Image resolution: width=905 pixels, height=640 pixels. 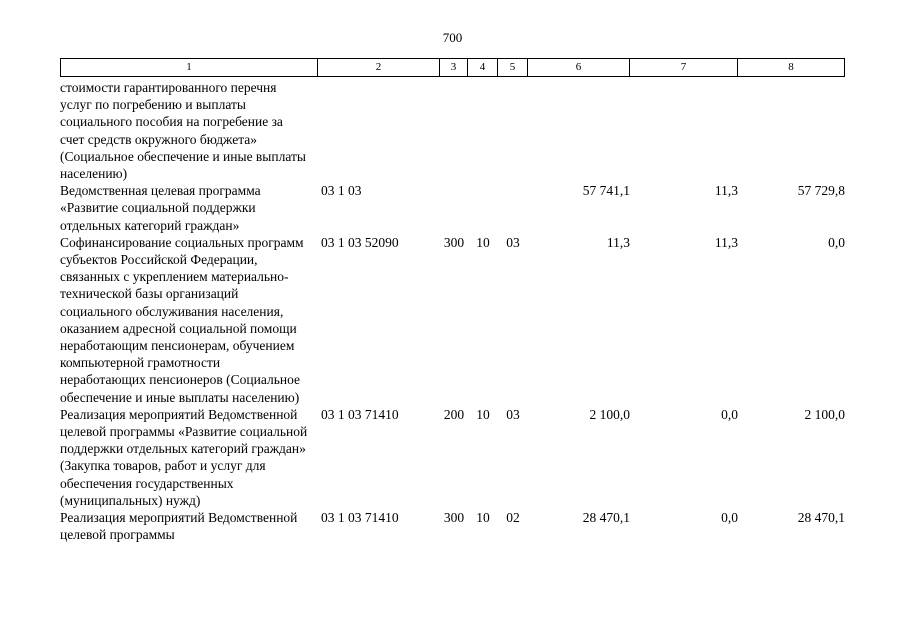 I want to click on column-header-3: 3, so click(x=454, y=67).